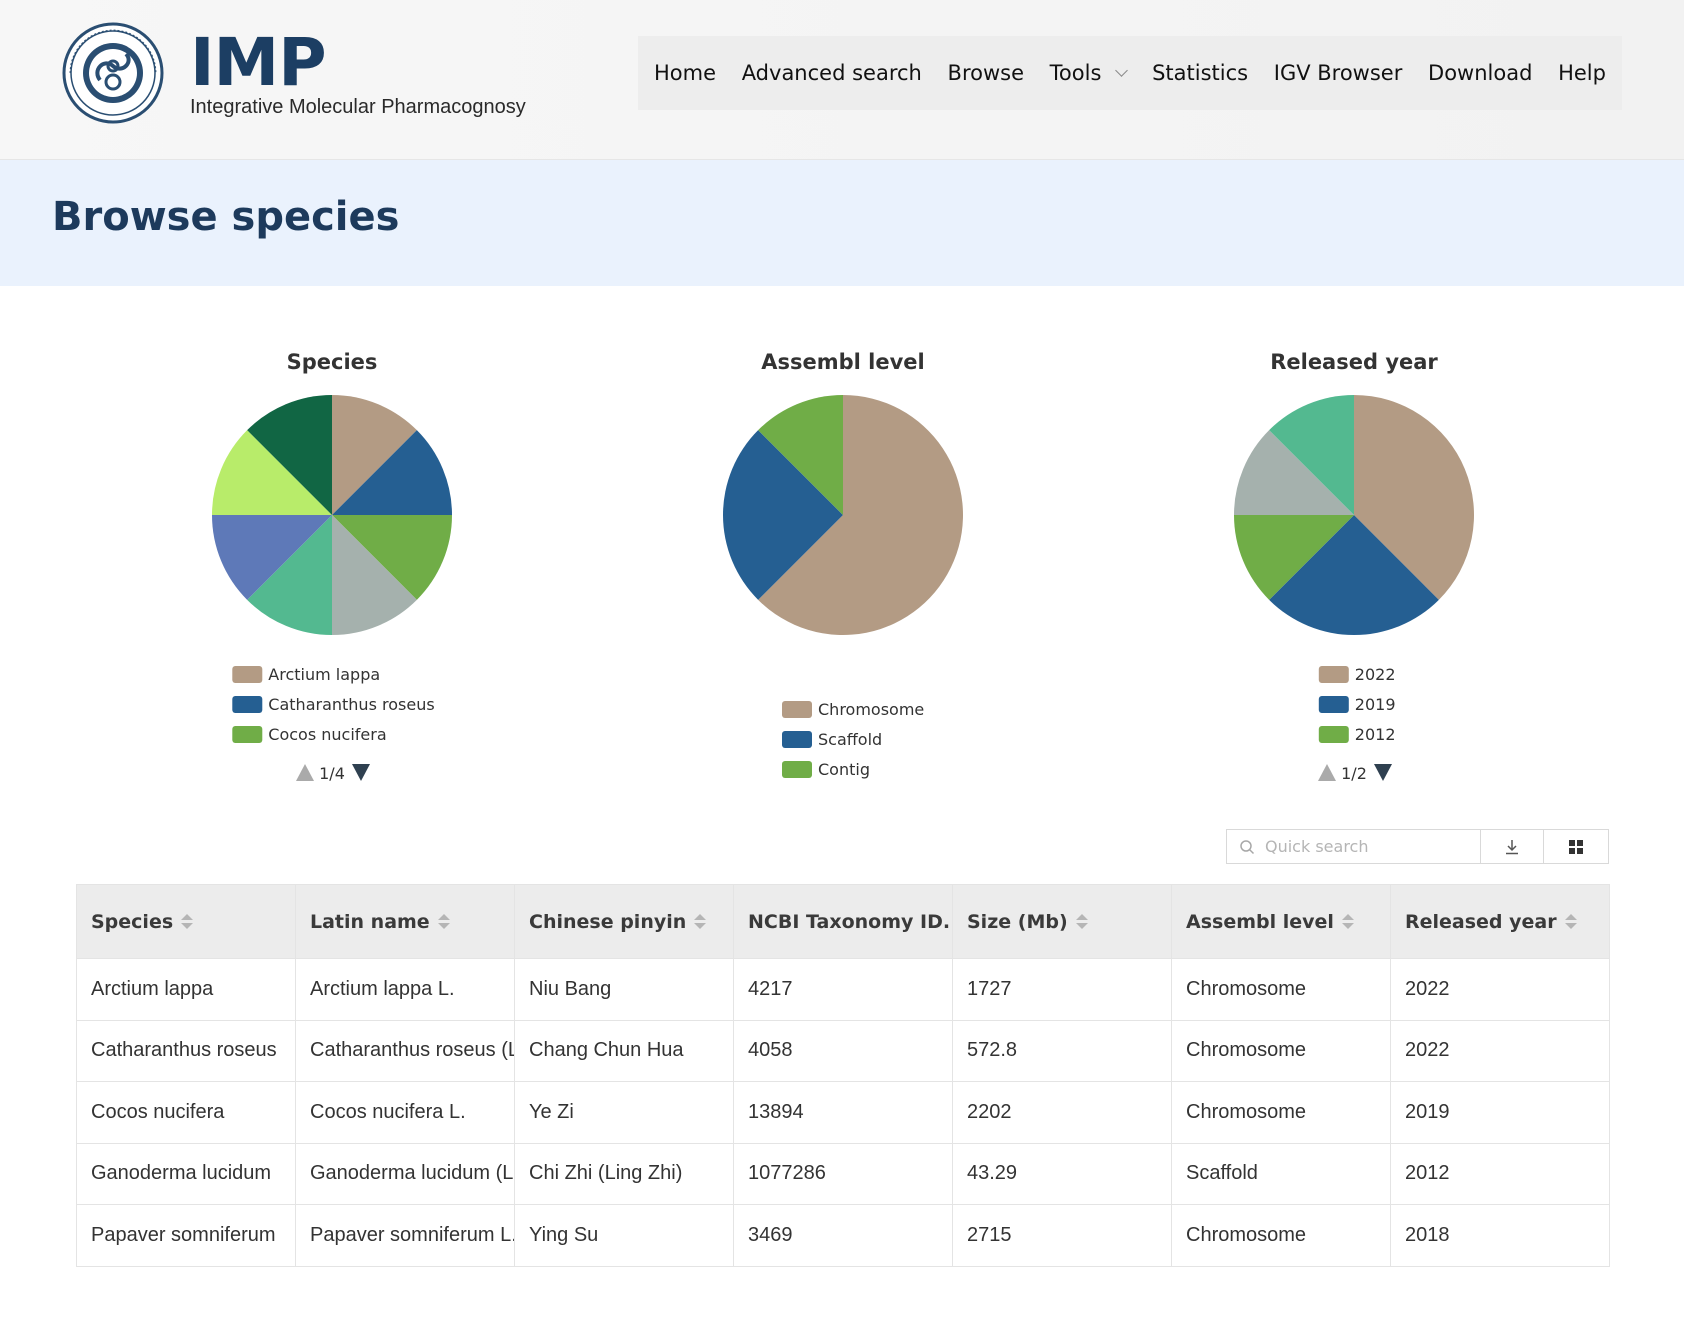  I want to click on nav-browse: Browse, so click(985, 73).